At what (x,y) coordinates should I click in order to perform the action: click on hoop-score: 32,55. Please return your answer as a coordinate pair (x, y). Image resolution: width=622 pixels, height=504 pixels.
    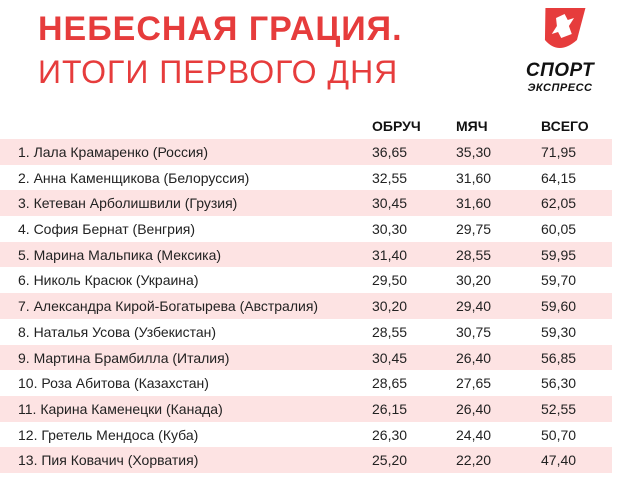
    Looking at the image, I should click on (390, 177).